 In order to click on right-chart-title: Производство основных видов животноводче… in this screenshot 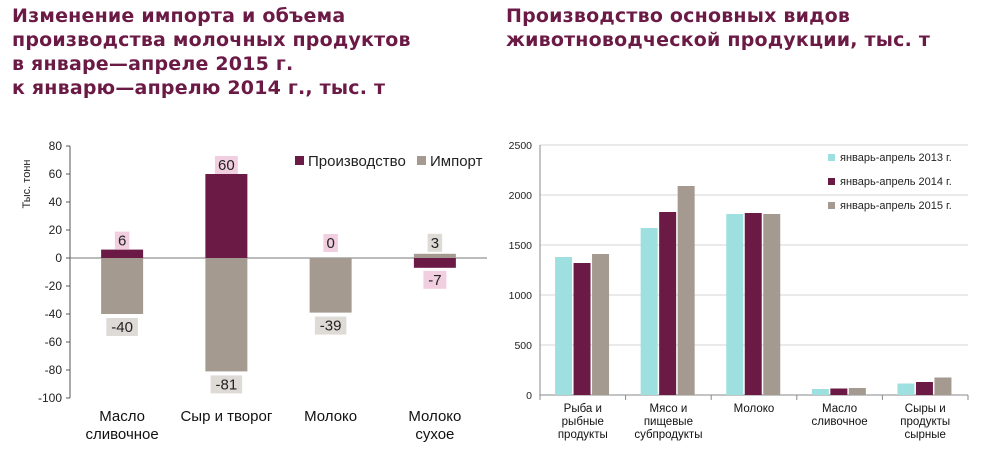, I will do `click(718, 28)`.